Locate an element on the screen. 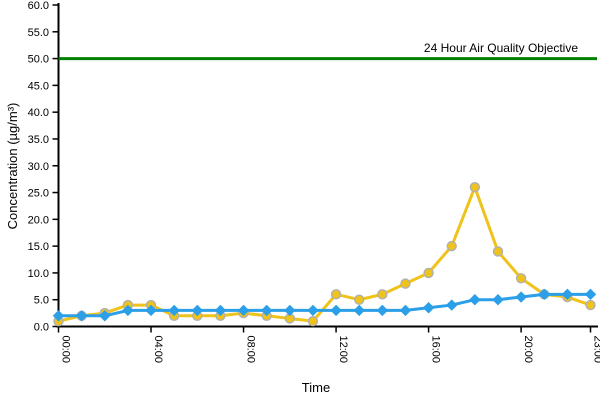 This screenshot has height=405, width=600. y-tick-label: 25.0 is located at coordinates (38, 194).